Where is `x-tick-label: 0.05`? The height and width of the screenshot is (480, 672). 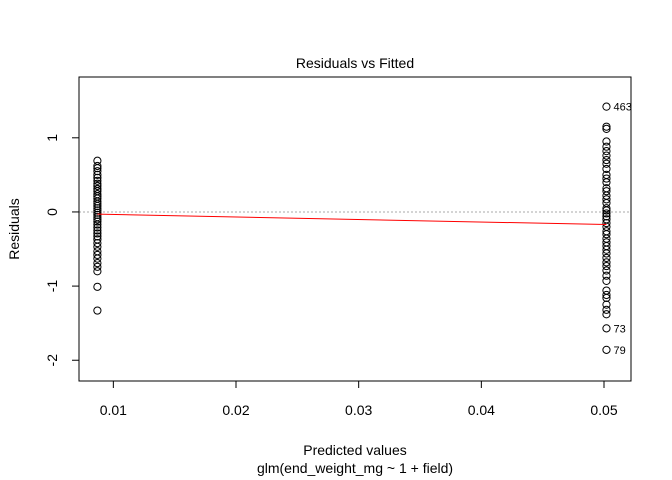
x-tick-label: 0.05 is located at coordinates (603, 410).